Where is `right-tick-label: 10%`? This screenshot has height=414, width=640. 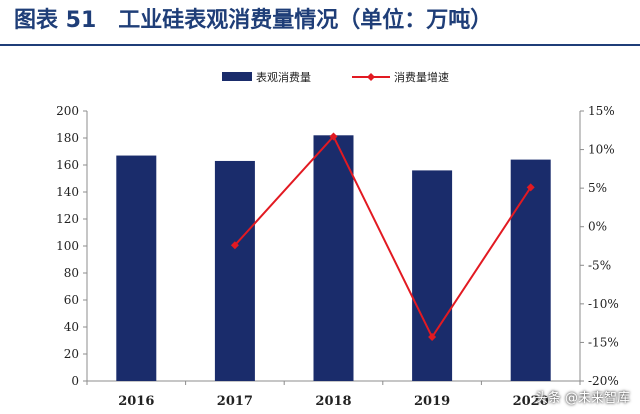 right-tick-label: 10% is located at coordinates (601, 150).